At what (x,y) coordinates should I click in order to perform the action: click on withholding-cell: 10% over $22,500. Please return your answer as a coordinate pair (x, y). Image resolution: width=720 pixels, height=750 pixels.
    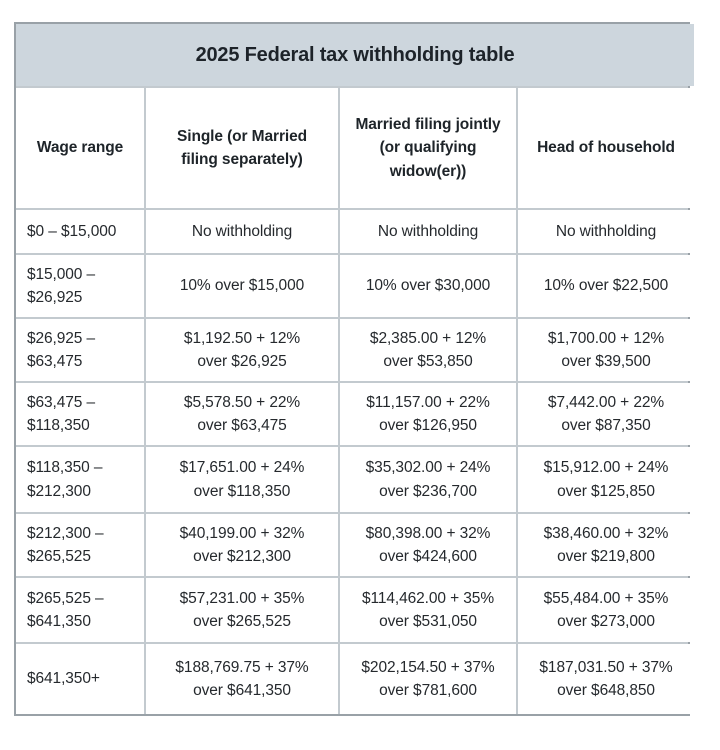
    Looking at the image, I should click on (606, 286).